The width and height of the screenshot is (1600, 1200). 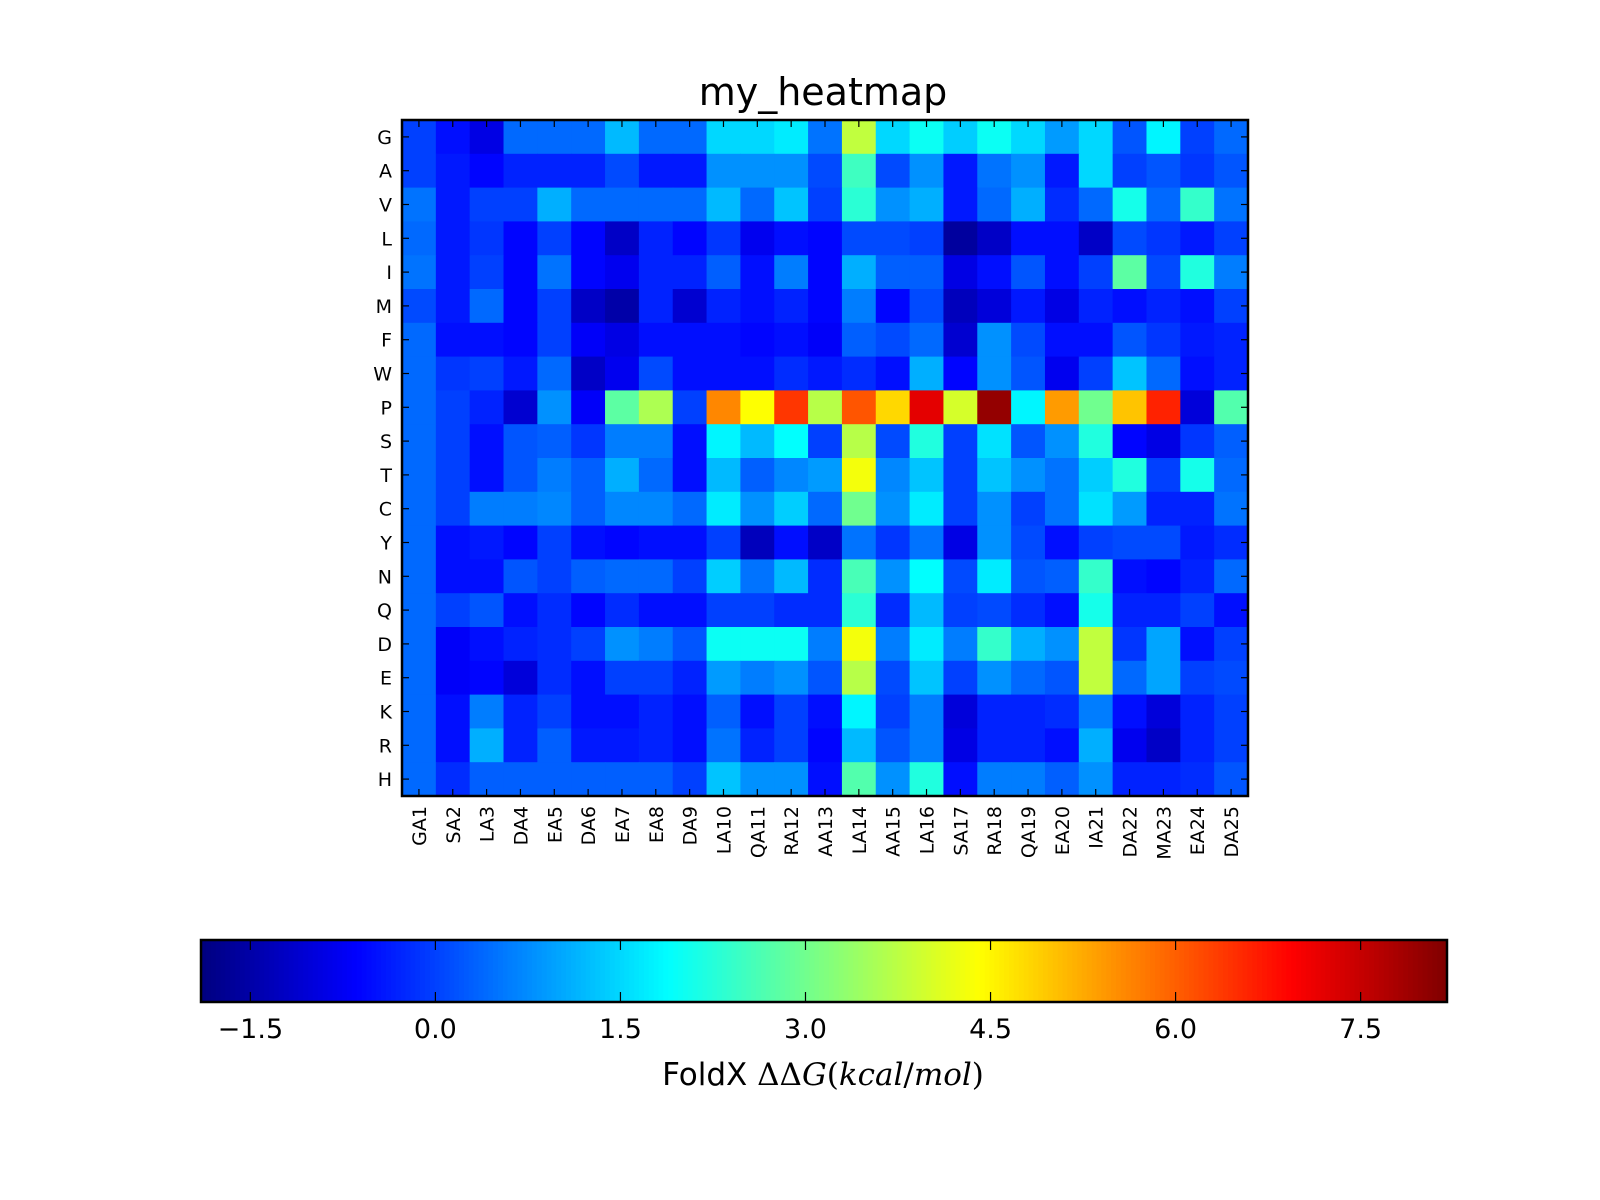 What do you see at coordinates (623, 824) in the screenshot?
I see `x-tick-label: EA7` at bounding box center [623, 824].